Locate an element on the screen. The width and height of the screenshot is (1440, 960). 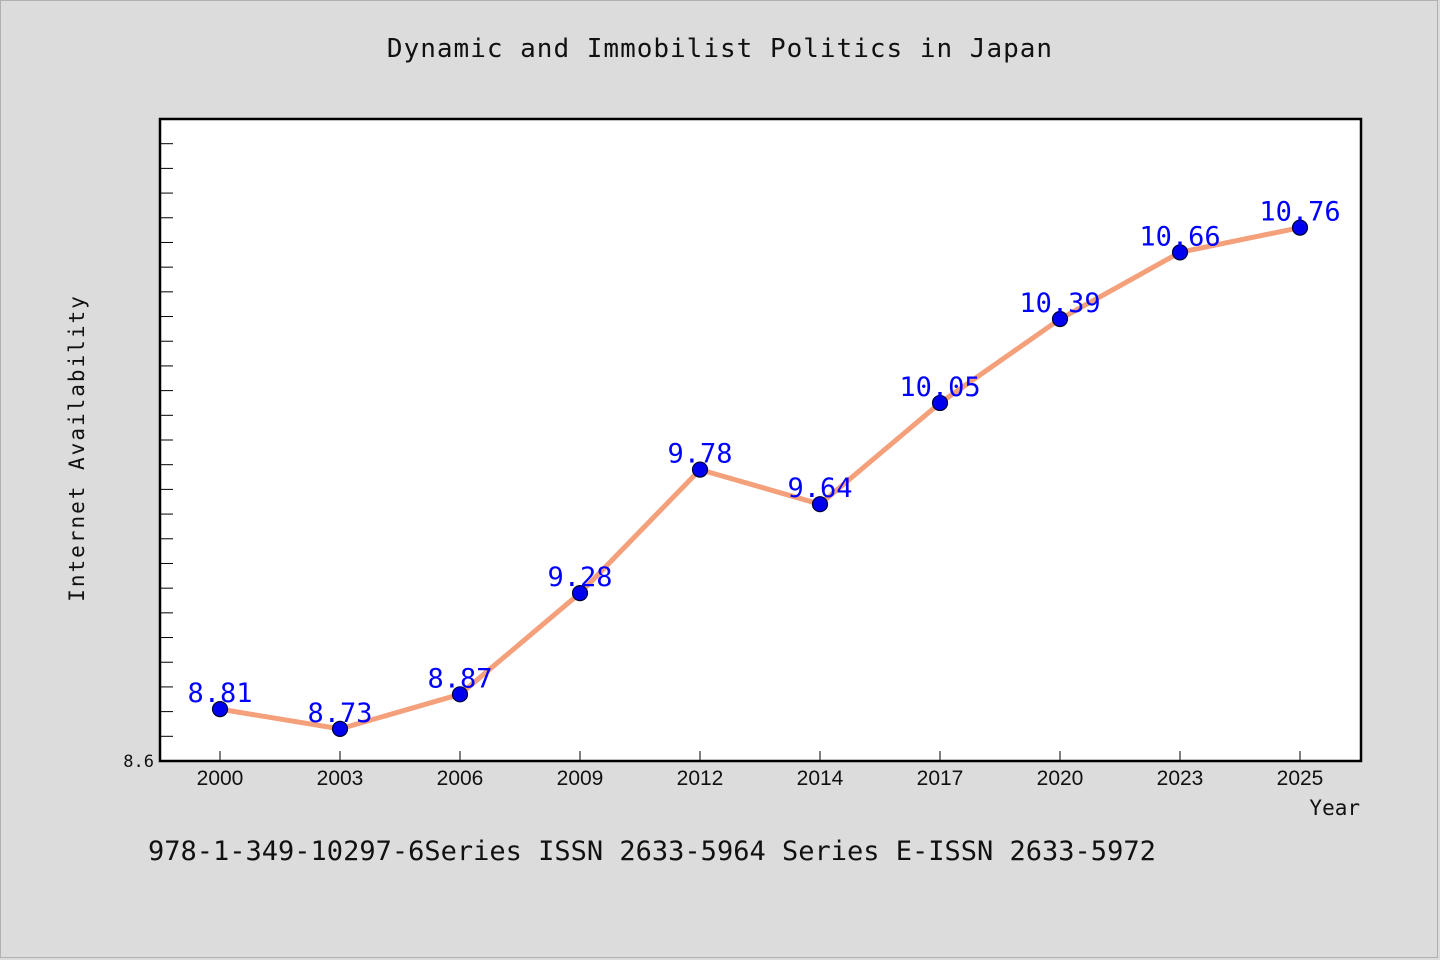
data-label: 10.05 is located at coordinates (939, 387).